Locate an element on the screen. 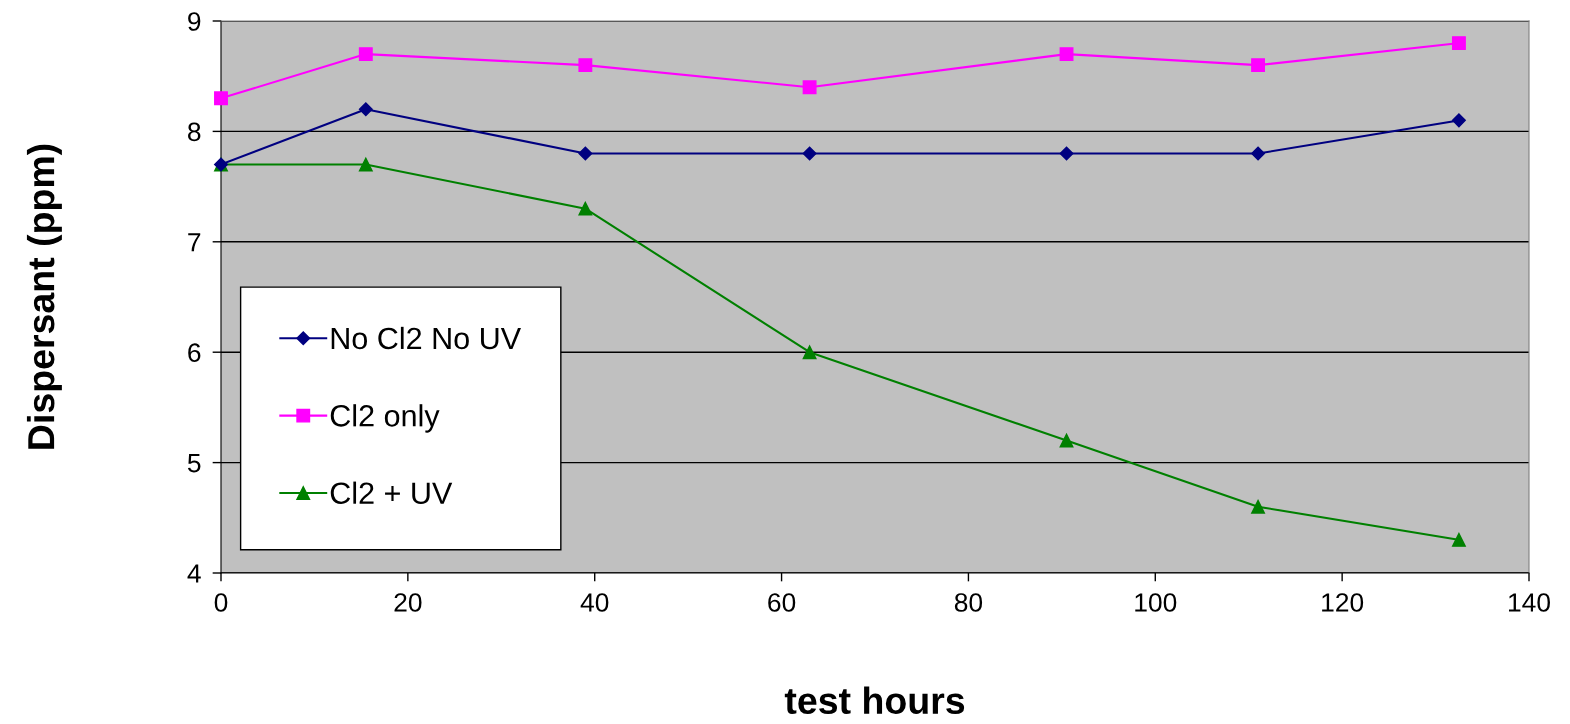 The height and width of the screenshot is (724, 1570). x-tick-label: 120 is located at coordinates (1343, 602).